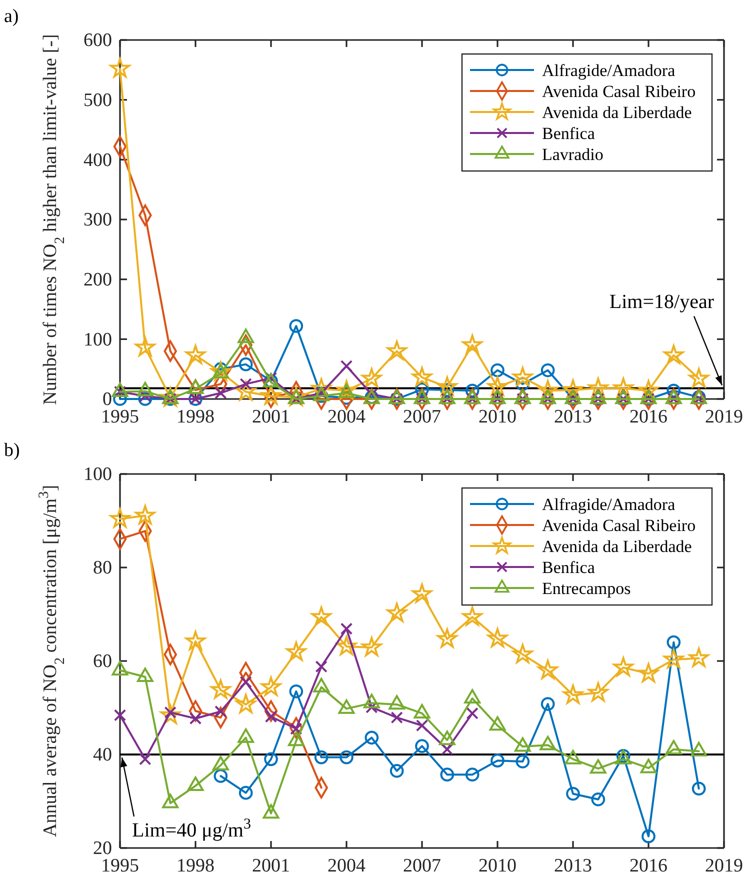 This screenshot has width=749, height=893. Describe the element at coordinates (98, 220) in the screenshot. I see `y-tick-label: 300` at that location.